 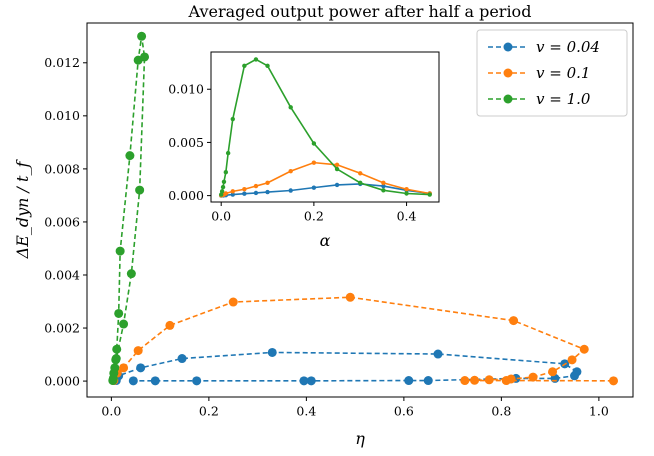 I want to click on main-x-tick-label: 0.6, so click(x=404, y=411).